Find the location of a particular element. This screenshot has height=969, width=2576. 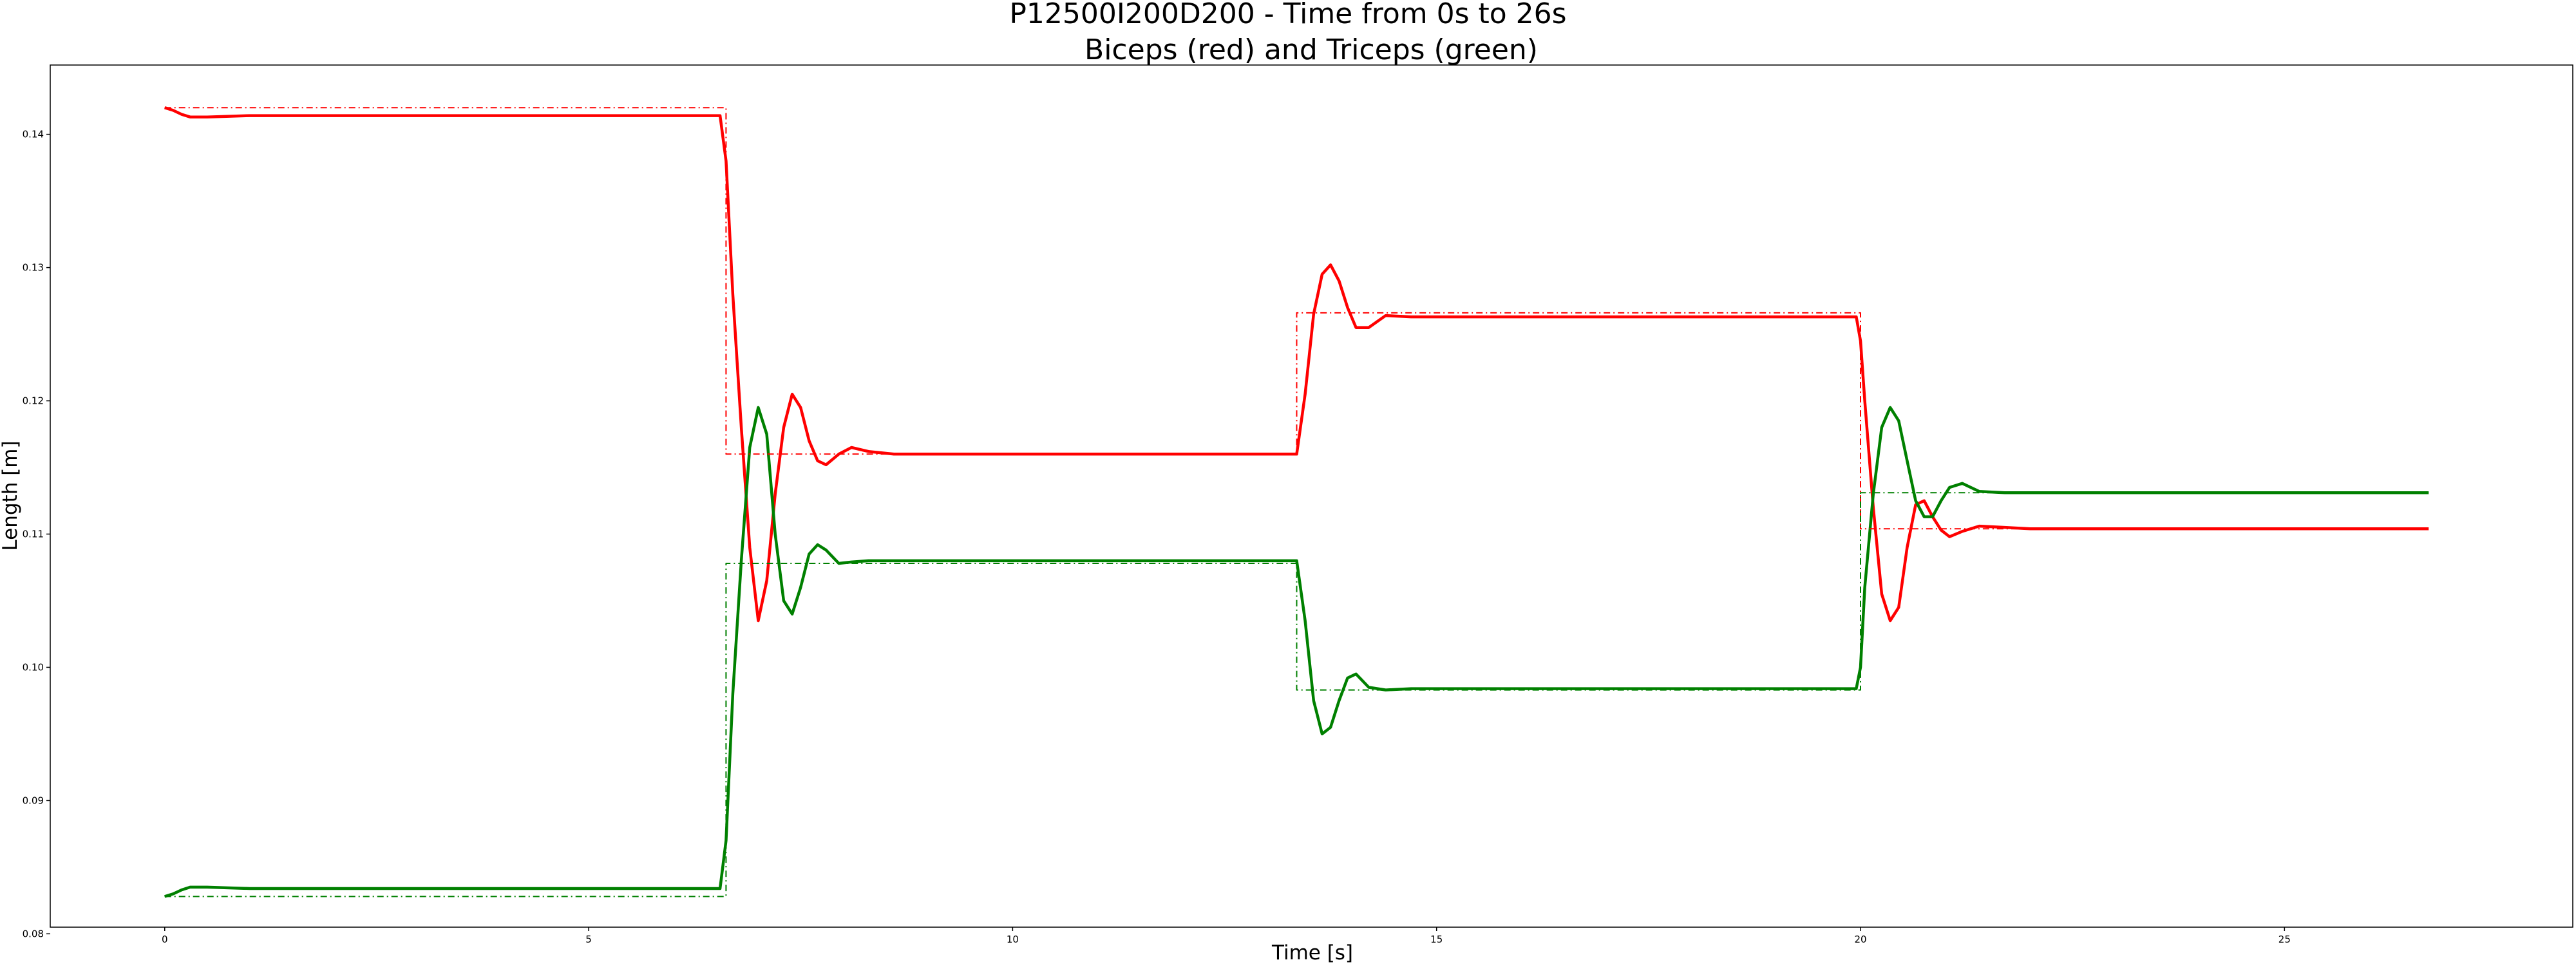

y-tick-label: 0.13 is located at coordinates (34, 268).